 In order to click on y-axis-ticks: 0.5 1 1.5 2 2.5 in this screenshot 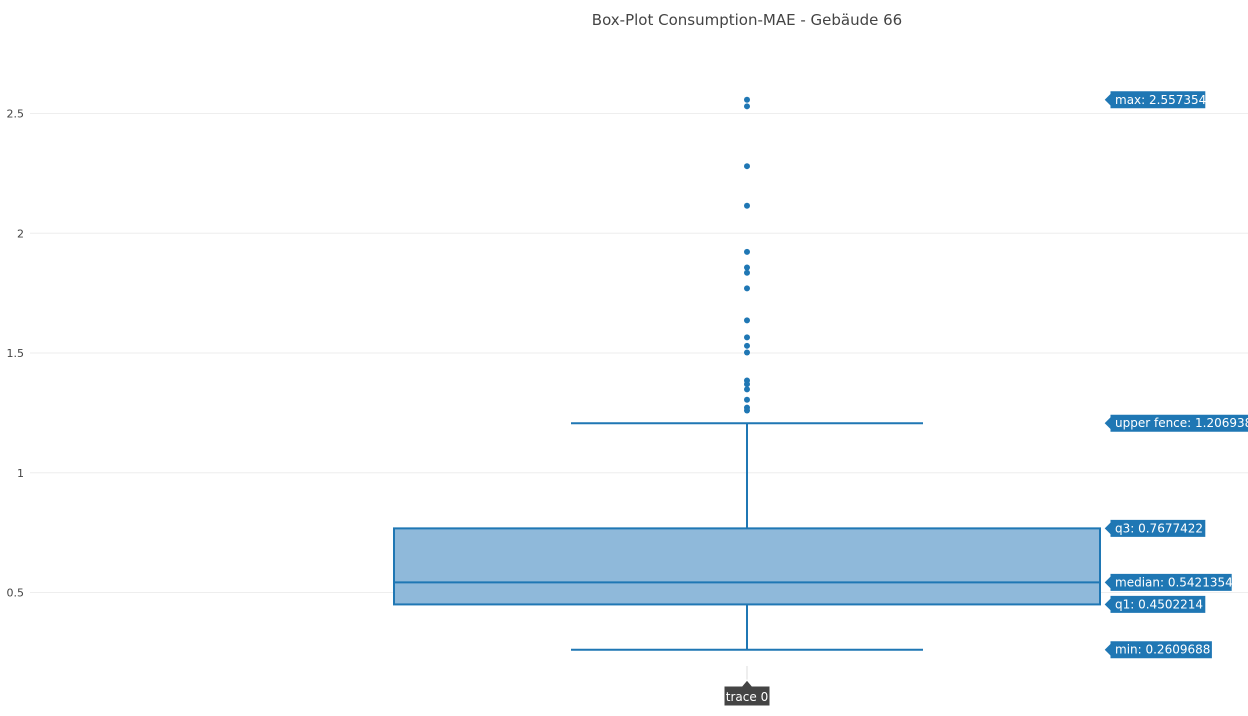, I will do `click(16, 354)`.